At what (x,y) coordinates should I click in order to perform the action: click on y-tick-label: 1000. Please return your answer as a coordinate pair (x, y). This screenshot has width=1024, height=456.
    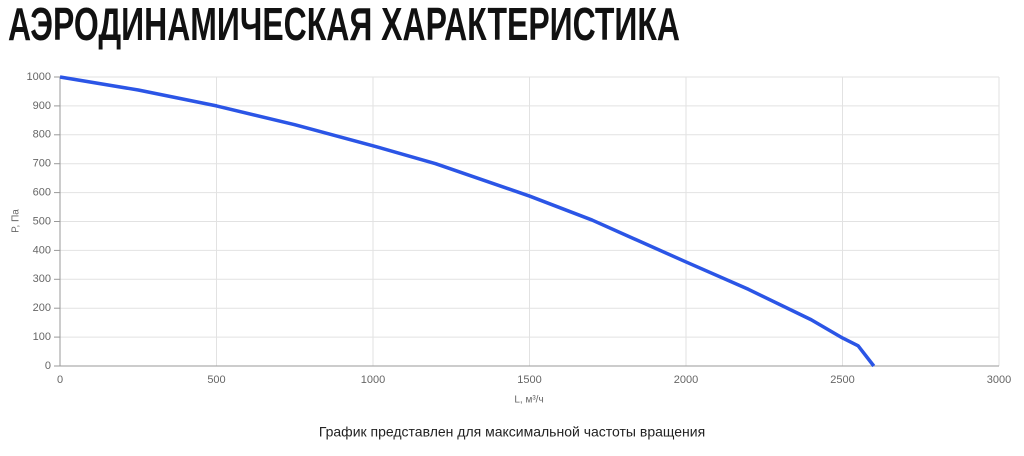
    Looking at the image, I should click on (39, 77).